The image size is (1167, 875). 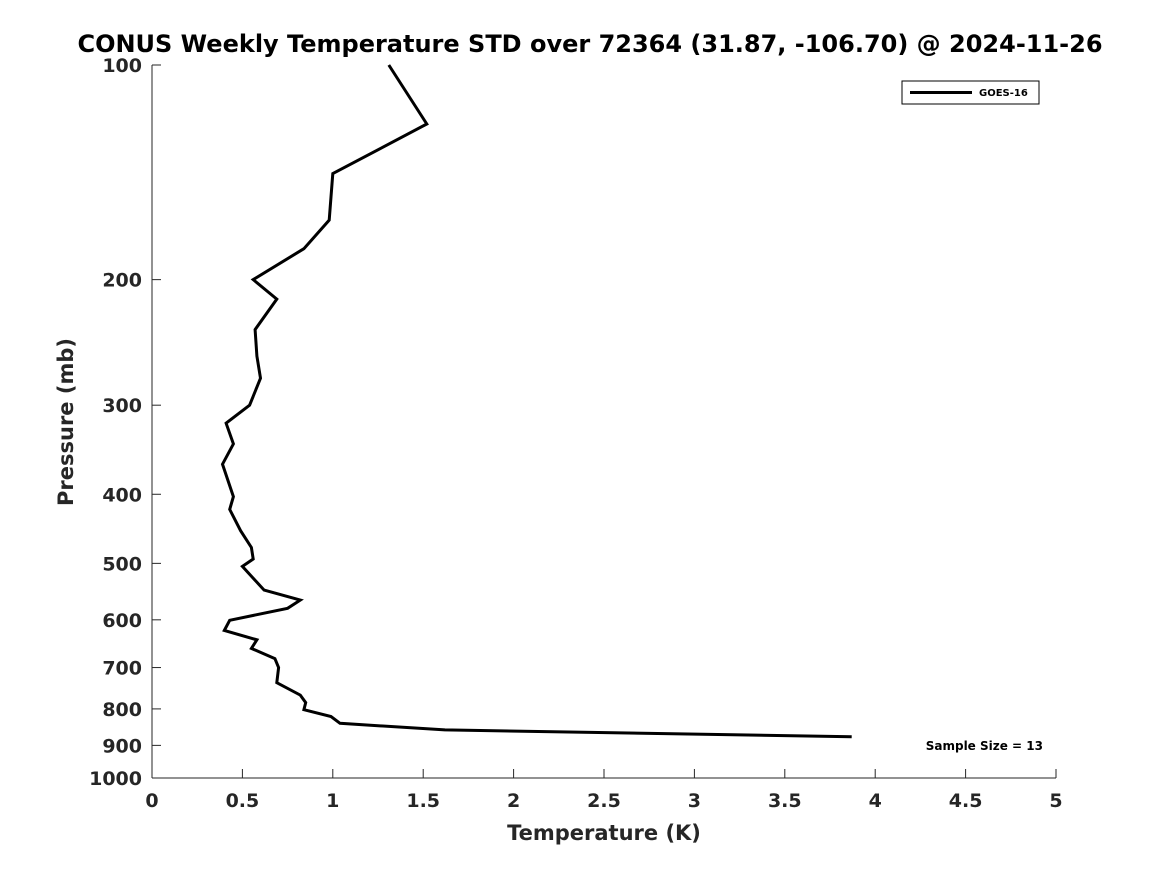 What do you see at coordinates (122, 495) in the screenshot?
I see `y-tick-label: 400` at bounding box center [122, 495].